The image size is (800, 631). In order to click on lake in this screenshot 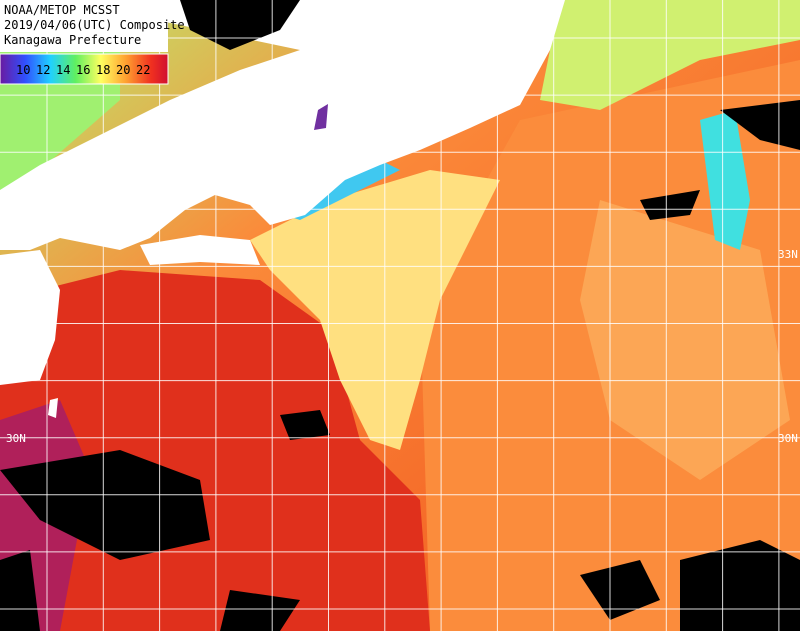, I will do `click(321, 117)`.